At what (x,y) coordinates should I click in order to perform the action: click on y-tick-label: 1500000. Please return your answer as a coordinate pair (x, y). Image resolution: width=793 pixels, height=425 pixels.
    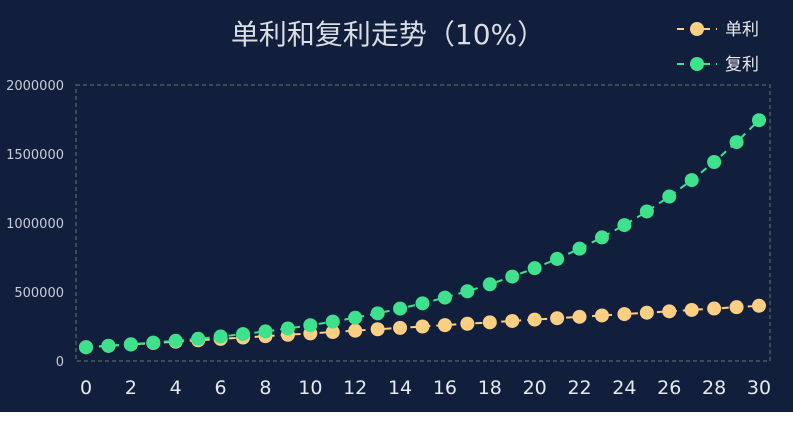
    Looking at the image, I should click on (35, 155).